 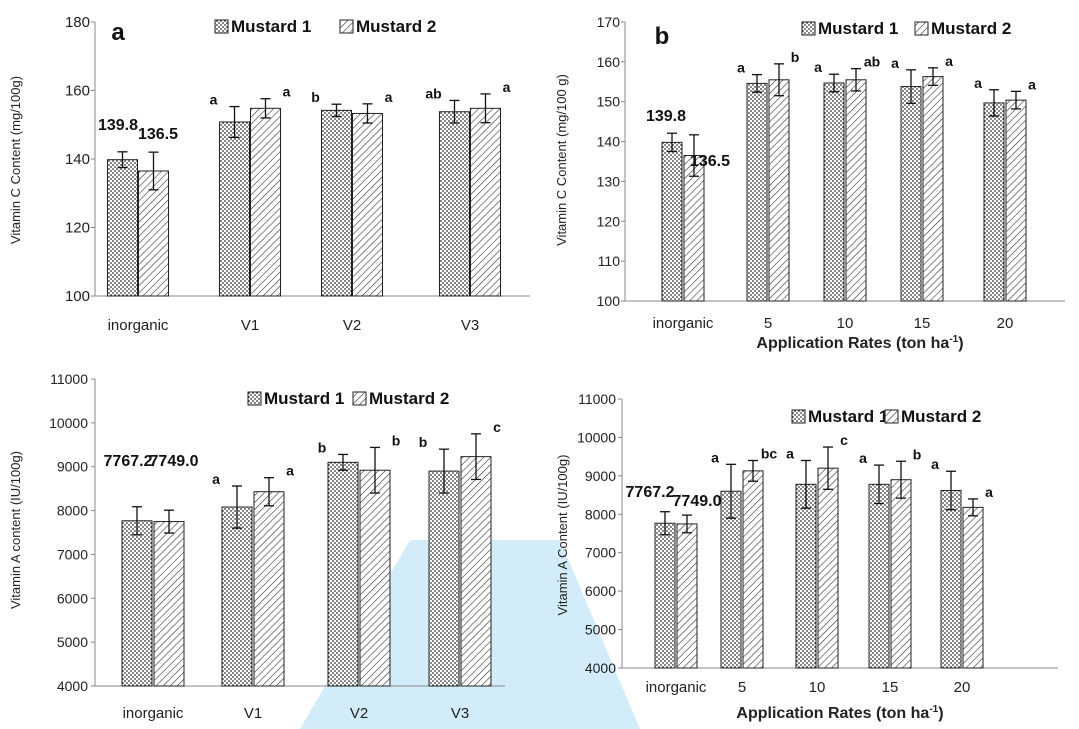 What do you see at coordinates (769, 453) in the screenshot?
I see `significance-letter: bc` at bounding box center [769, 453].